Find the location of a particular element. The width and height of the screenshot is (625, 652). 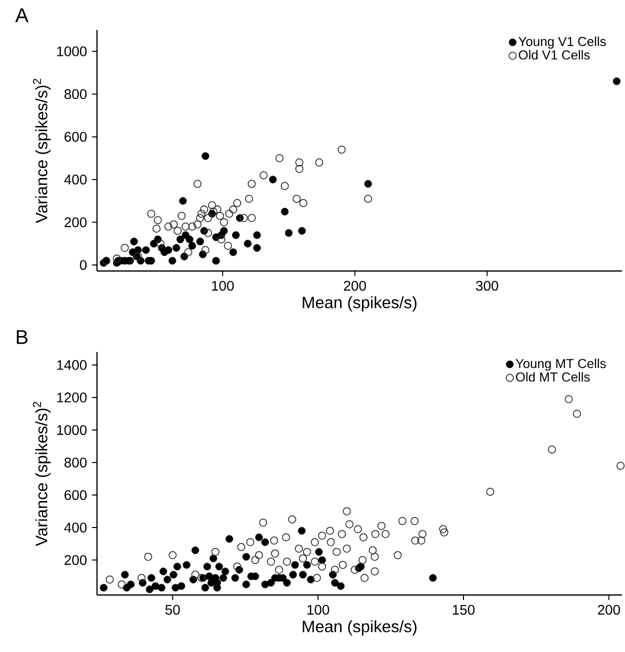

legend-label: Old MT Cells is located at coordinates (553, 377).